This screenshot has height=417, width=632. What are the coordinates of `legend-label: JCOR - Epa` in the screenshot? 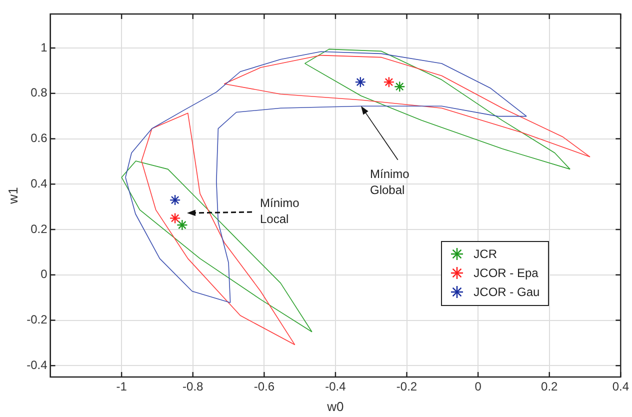 It's located at (506, 273).